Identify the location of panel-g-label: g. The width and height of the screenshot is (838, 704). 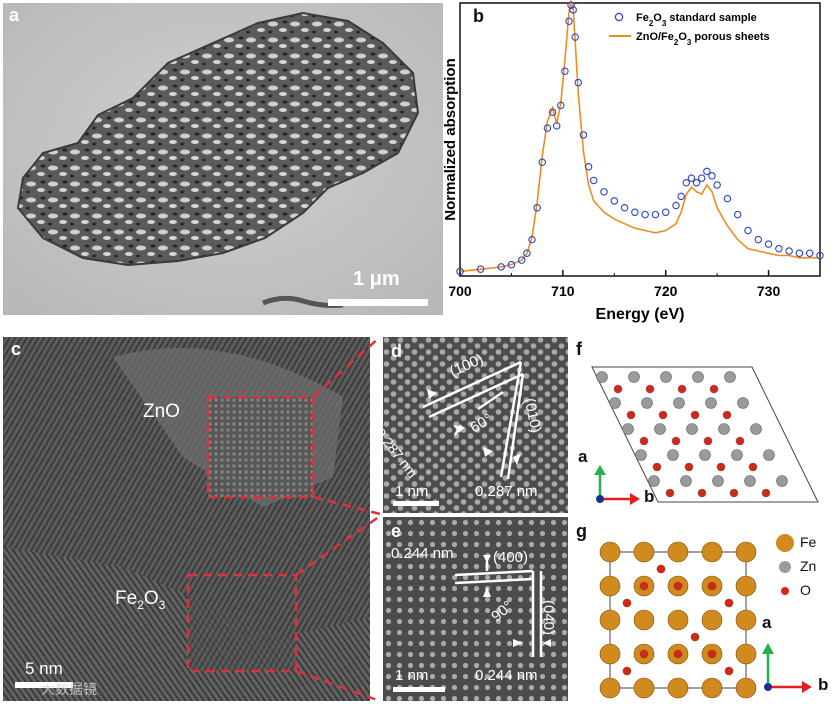
(581, 531).